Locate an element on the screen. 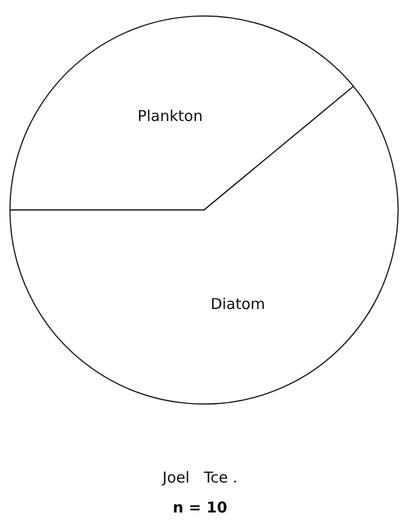  text: Joel Tce . is located at coordinates (200, 477).